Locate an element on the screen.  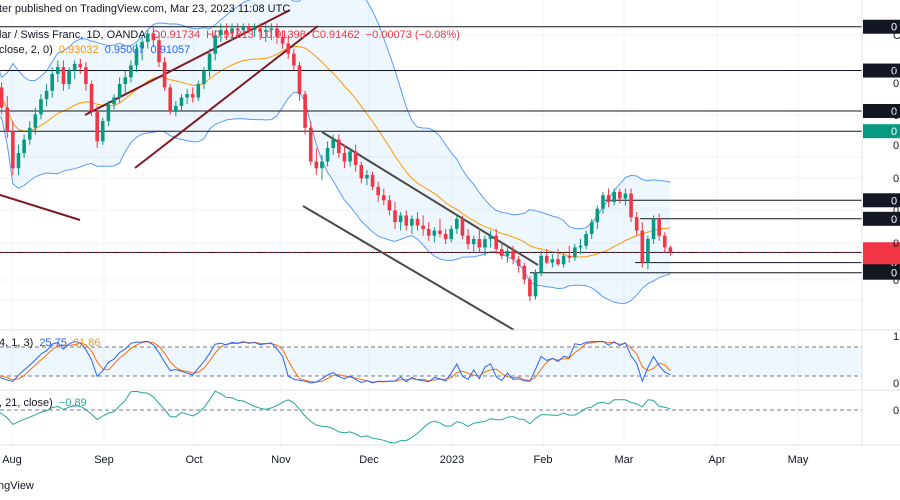
price-tag-bg is located at coordinates (881, 272).